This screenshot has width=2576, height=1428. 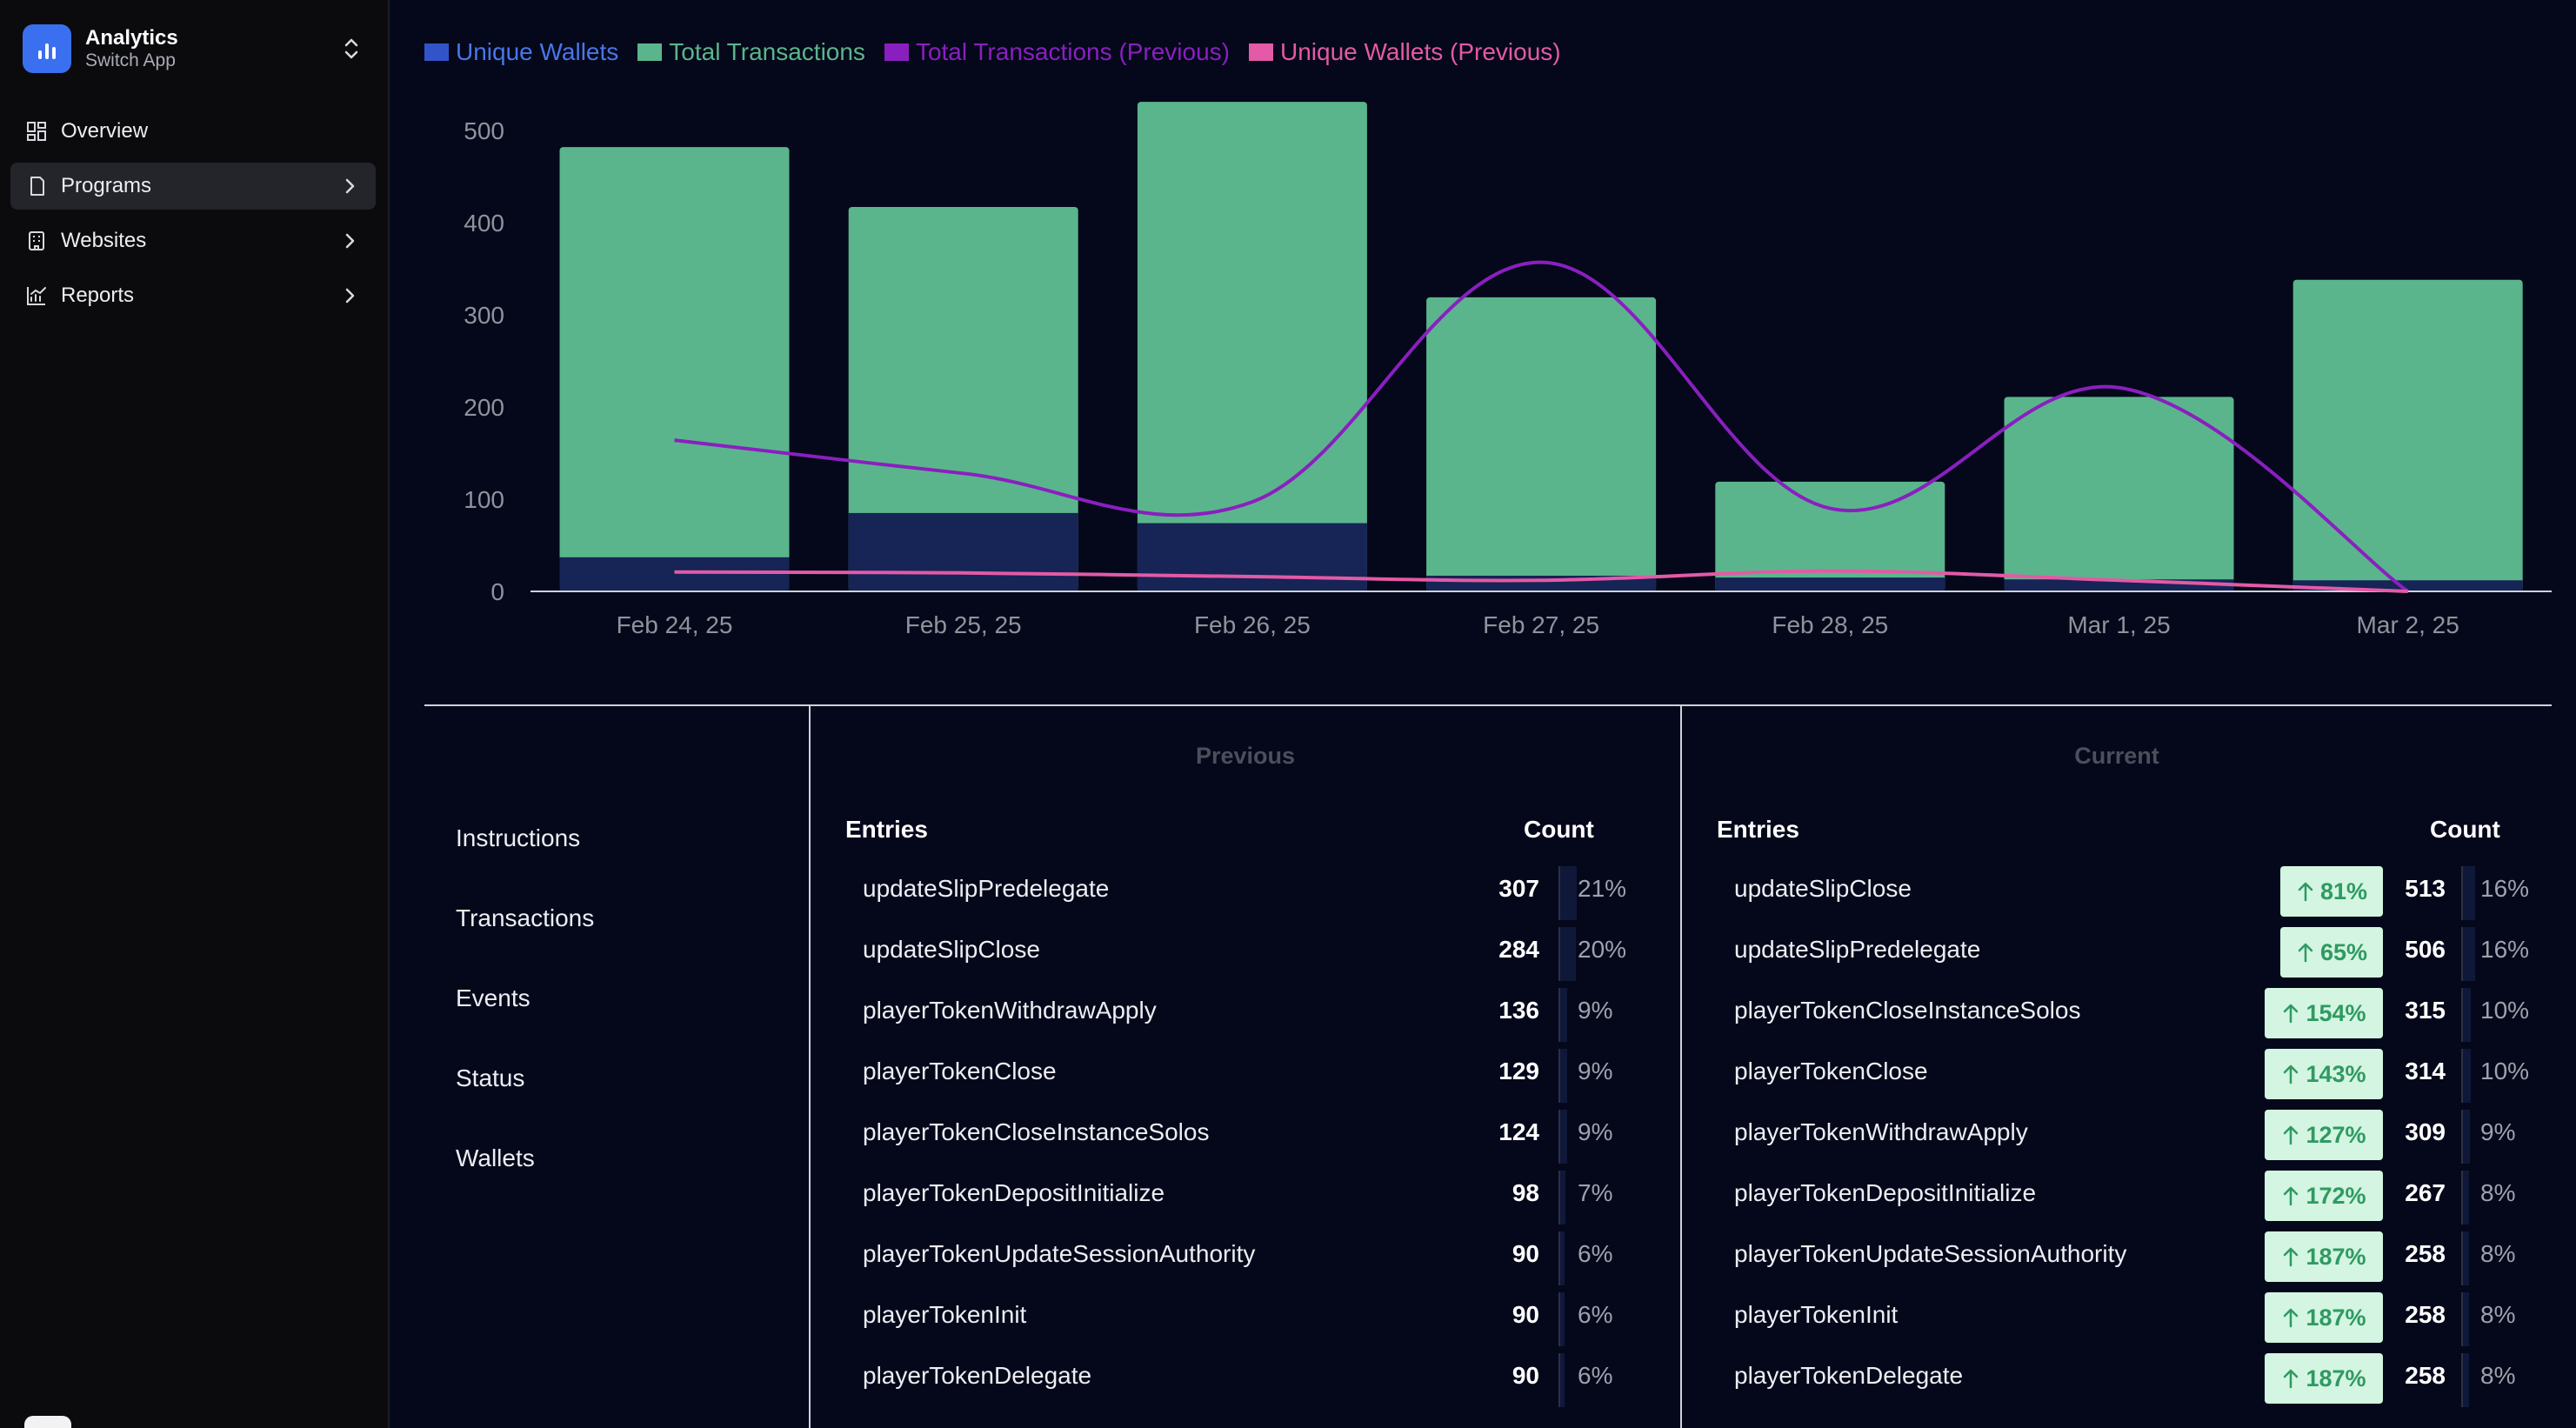 I want to click on entry-name: playerTokenDepositInitialize, so click(x=1885, y=1192).